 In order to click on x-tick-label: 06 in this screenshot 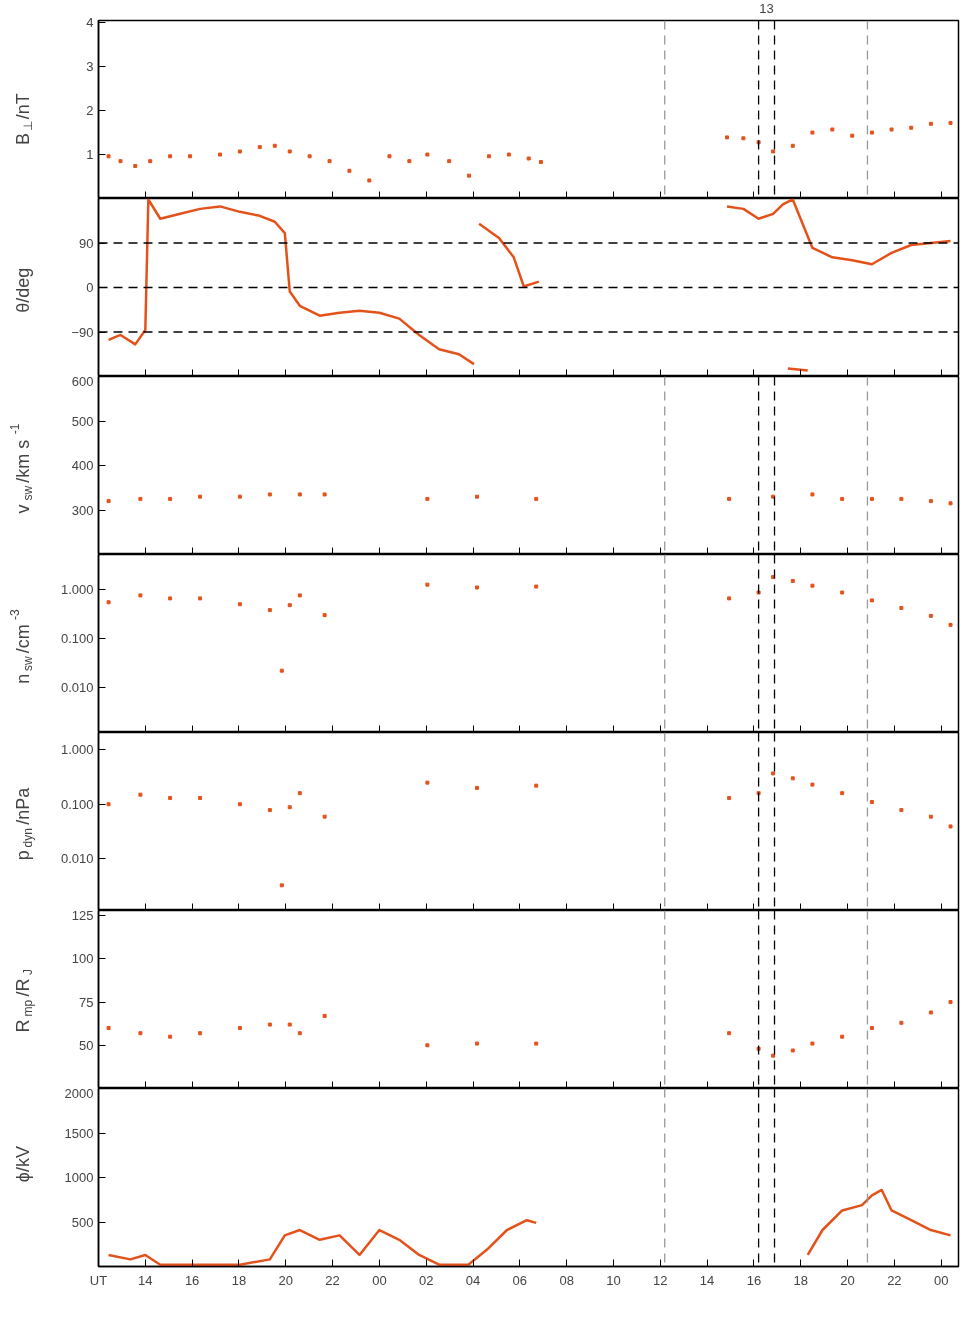, I will do `click(520, 1280)`.